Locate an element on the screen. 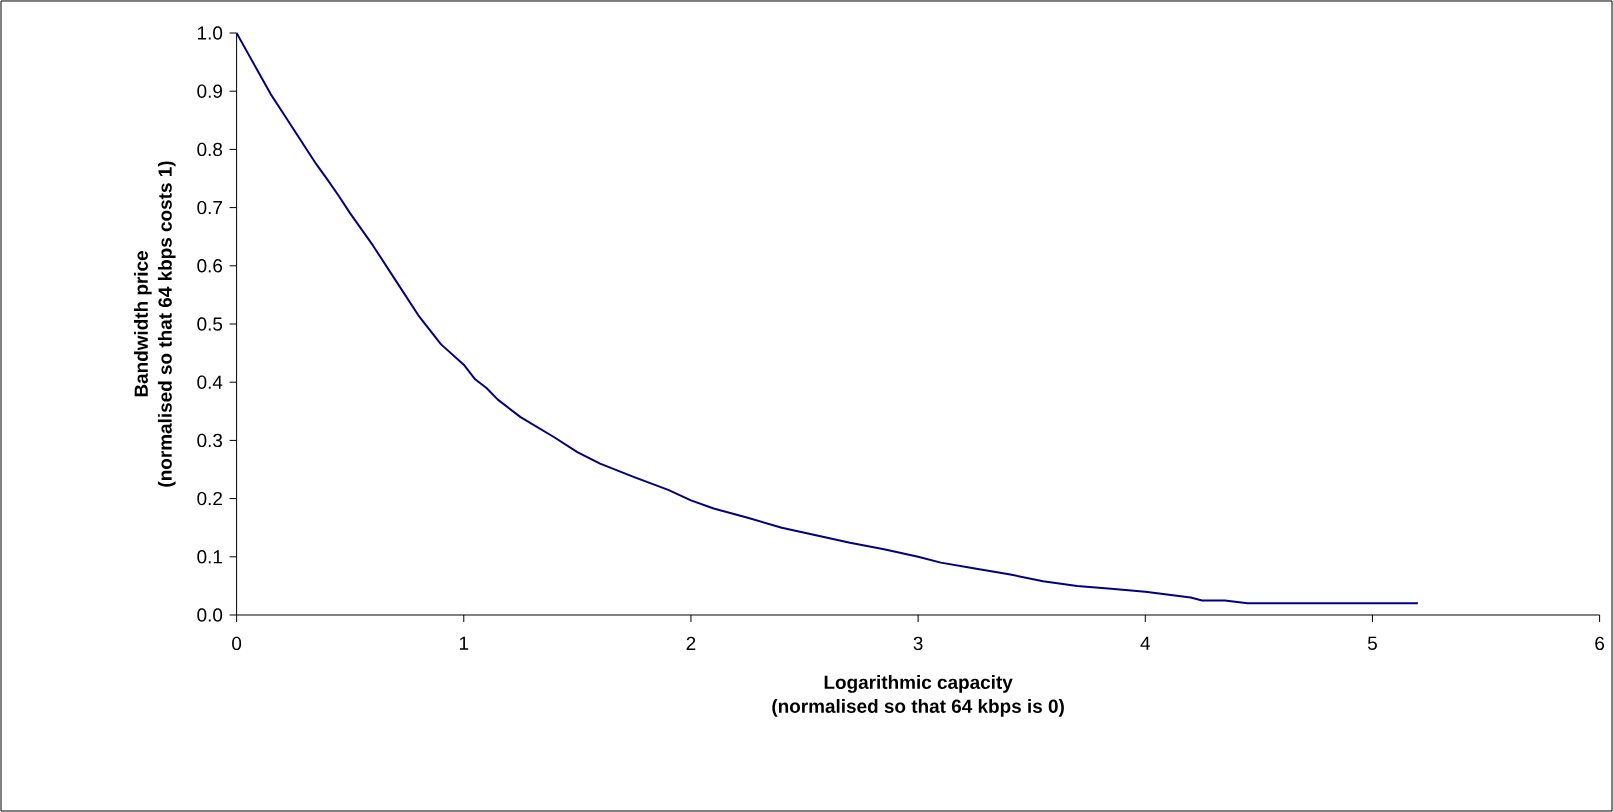  x-tick-label: 4 is located at coordinates (1145, 643).